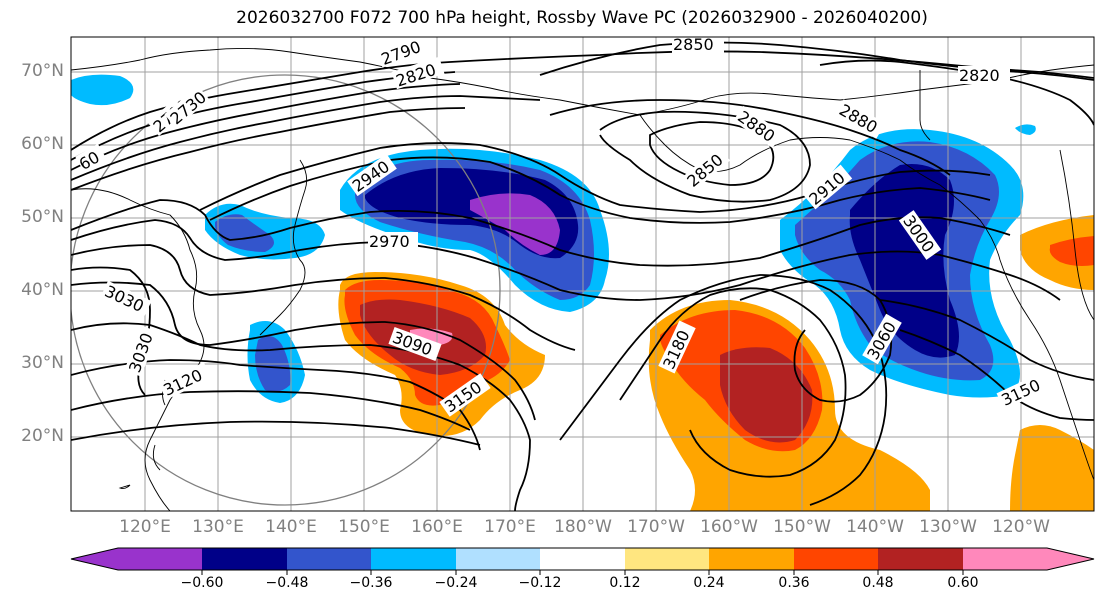 This screenshot has height=604, width=1105. What do you see at coordinates (510, 527) in the screenshot?
I see `lon-label-170e: 170°E` at bounding box center [510, 527].